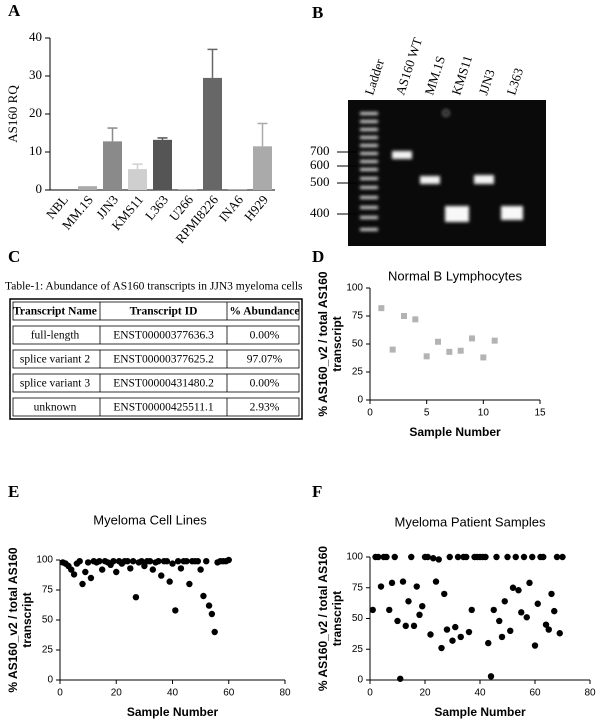 The height and width of the screenshot is (722, 600). I want to click on y-tick-label: 10, so click(35, 150).